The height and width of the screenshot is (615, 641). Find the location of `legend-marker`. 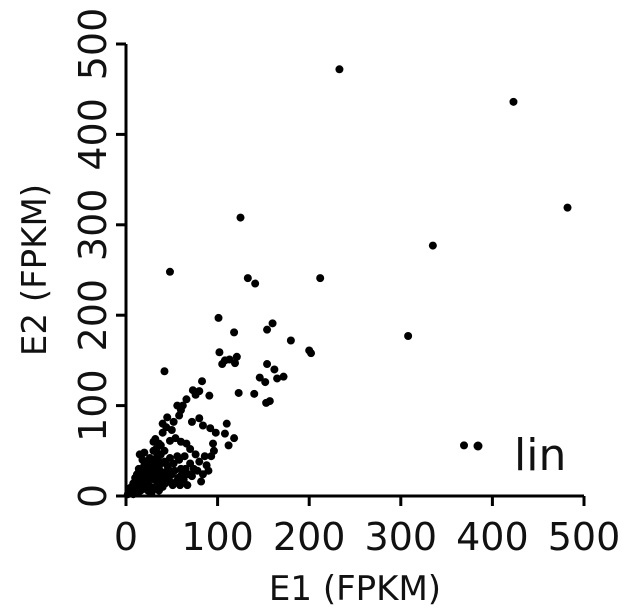

legend-marker is located at coordinates (478, 446).